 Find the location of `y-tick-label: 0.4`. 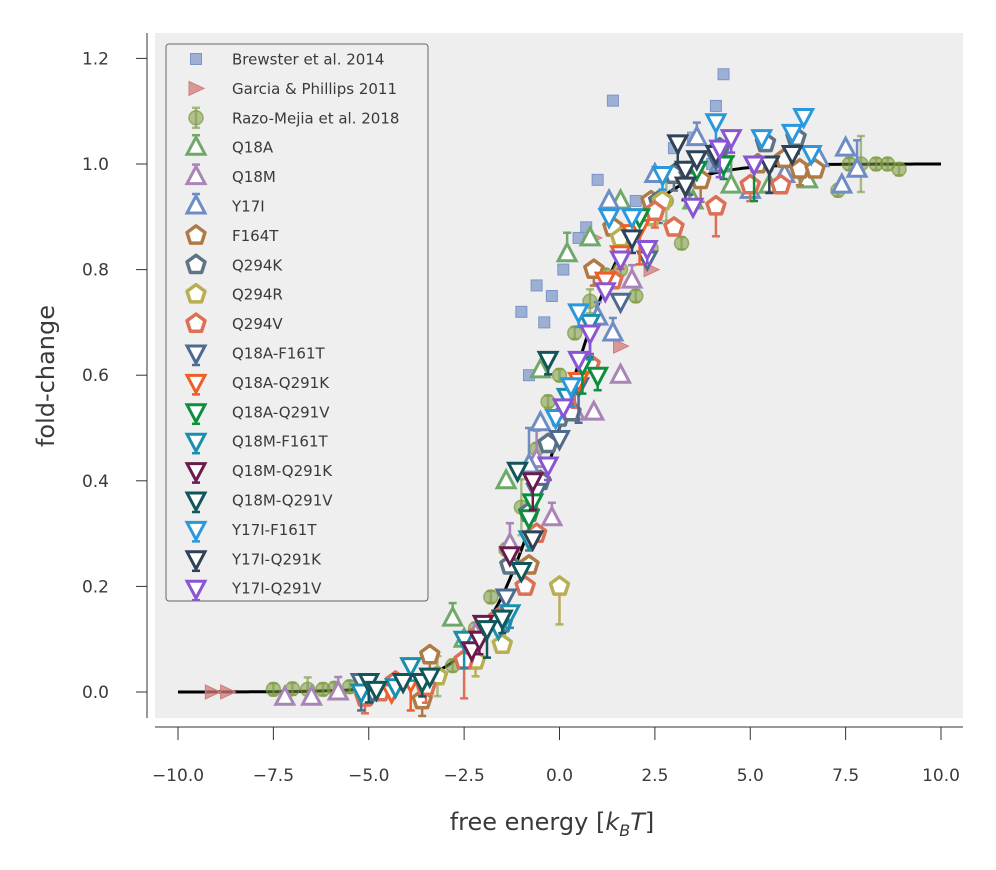

y-tick-label: 0.4 is located at coordinates (95, 482).